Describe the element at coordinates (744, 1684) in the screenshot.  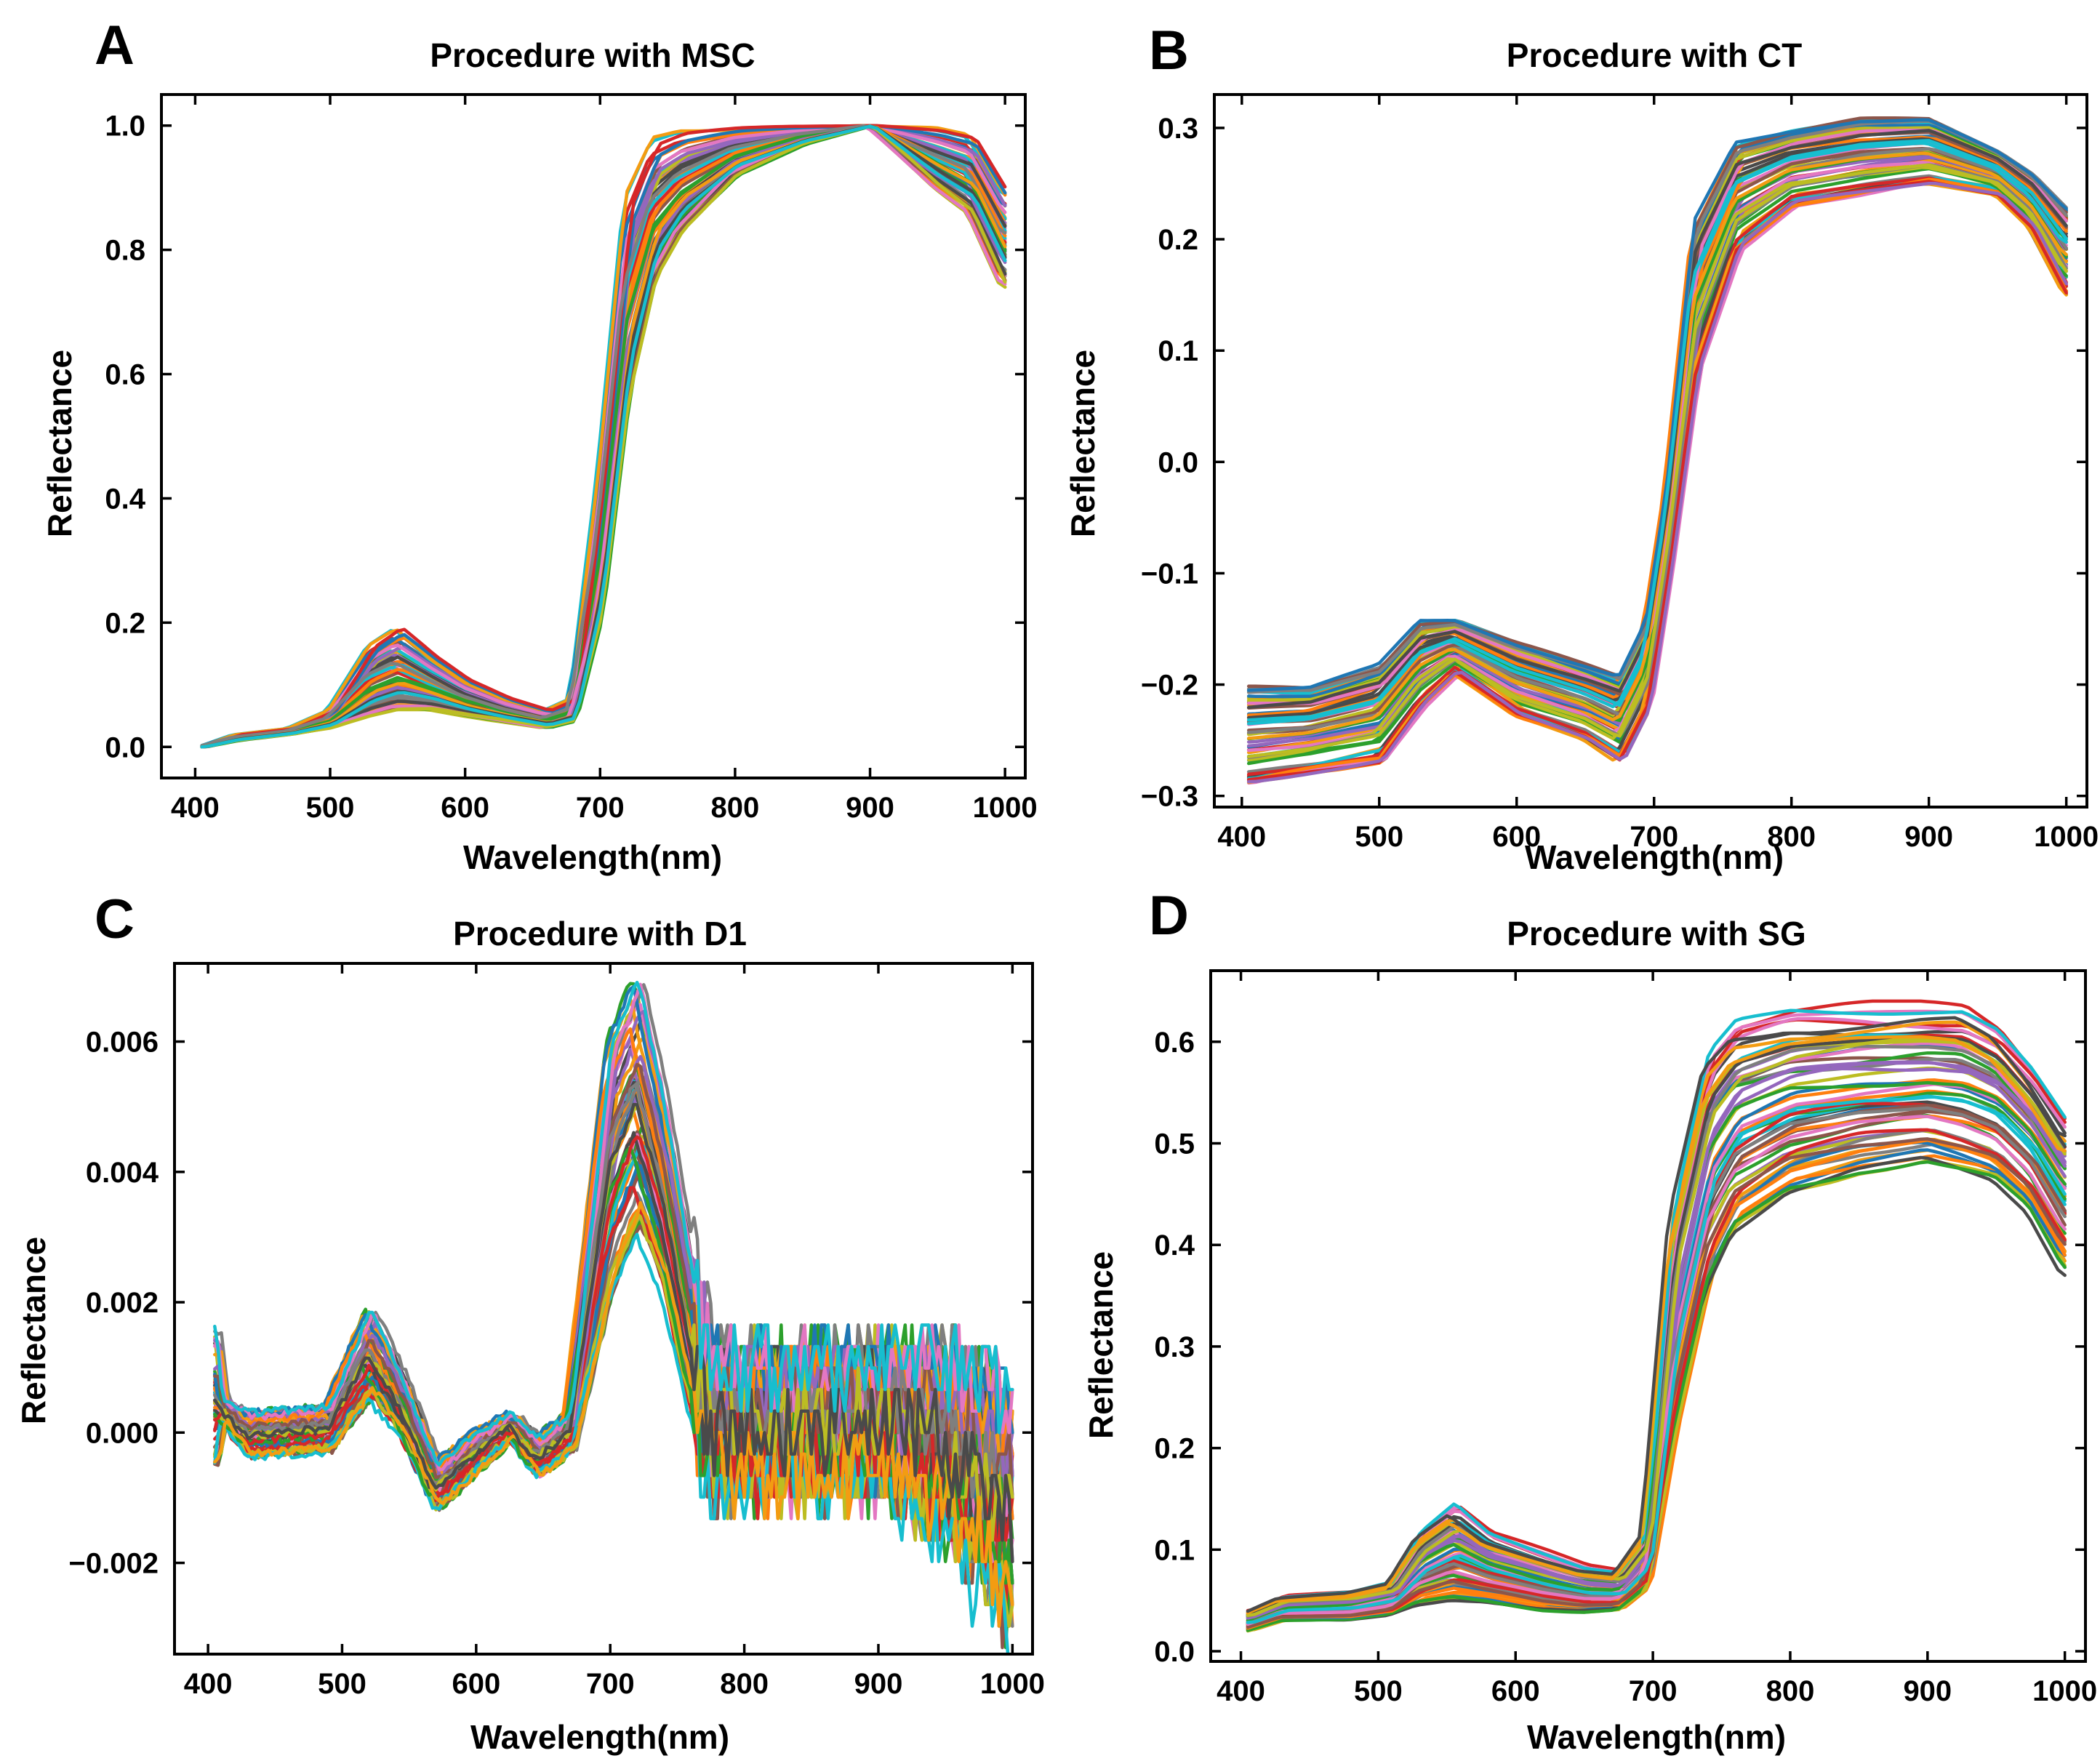
I see `panel-c-x-tick-label: 800` at that location.